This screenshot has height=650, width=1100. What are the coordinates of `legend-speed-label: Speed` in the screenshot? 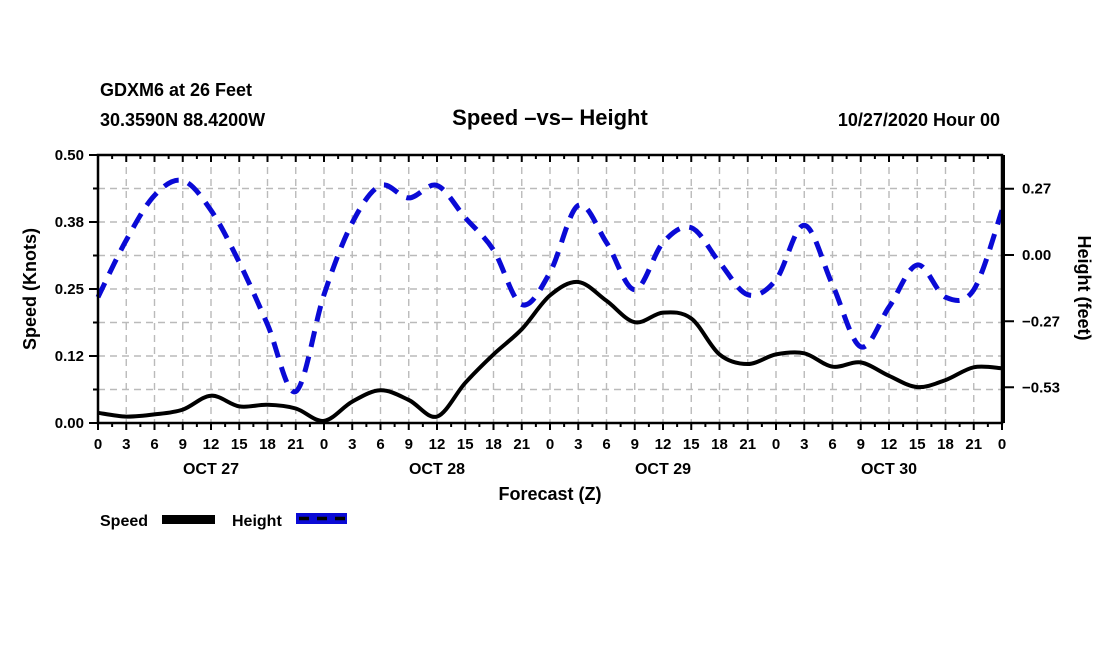 It's located at (124, 521).